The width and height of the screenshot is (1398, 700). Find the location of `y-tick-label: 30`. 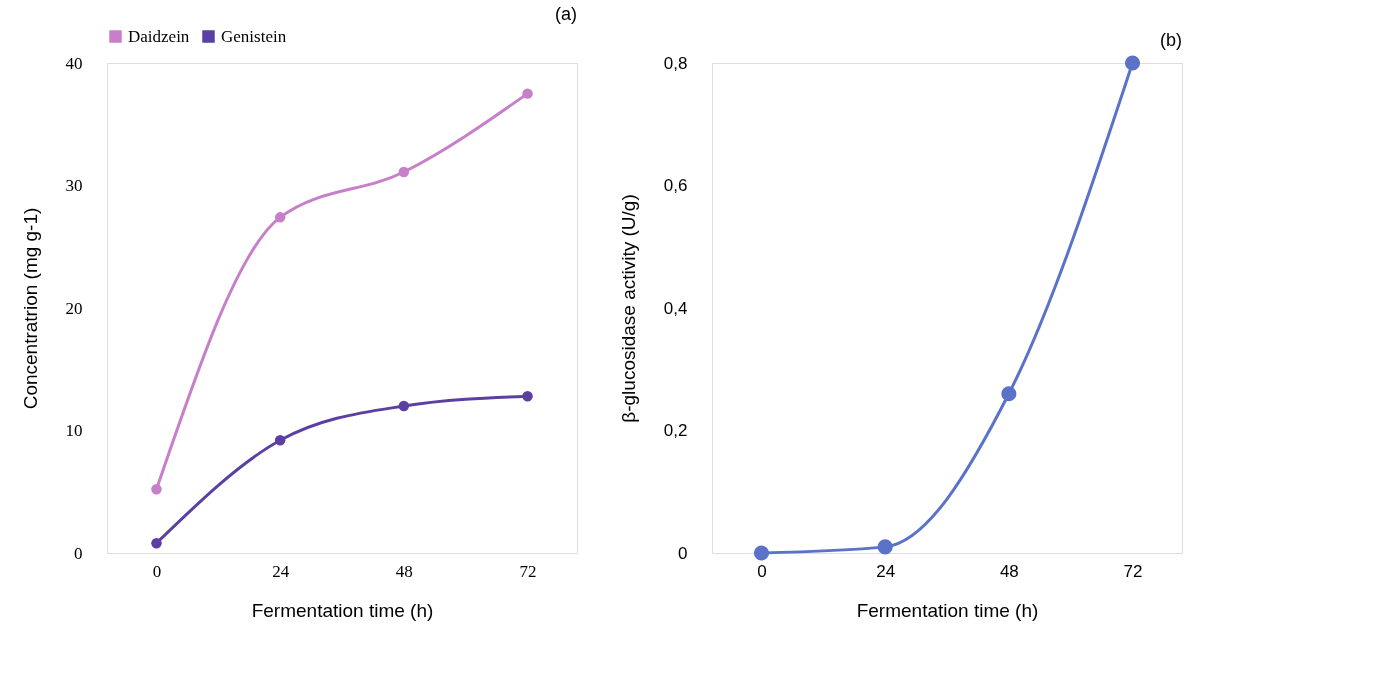

y-tick-label: 30 is located at coordinates (74, 185).